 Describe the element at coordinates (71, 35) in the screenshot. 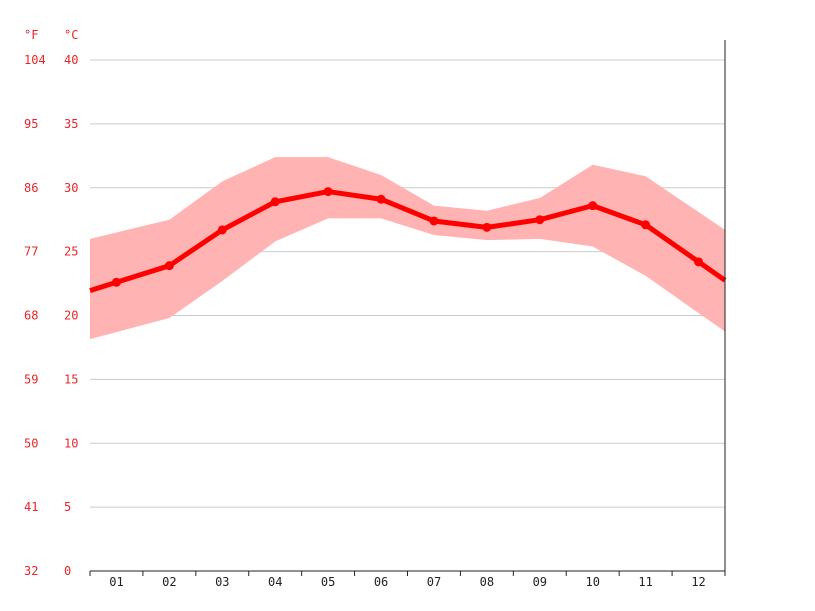

I see `celsius-unit-label: °C` at that location.